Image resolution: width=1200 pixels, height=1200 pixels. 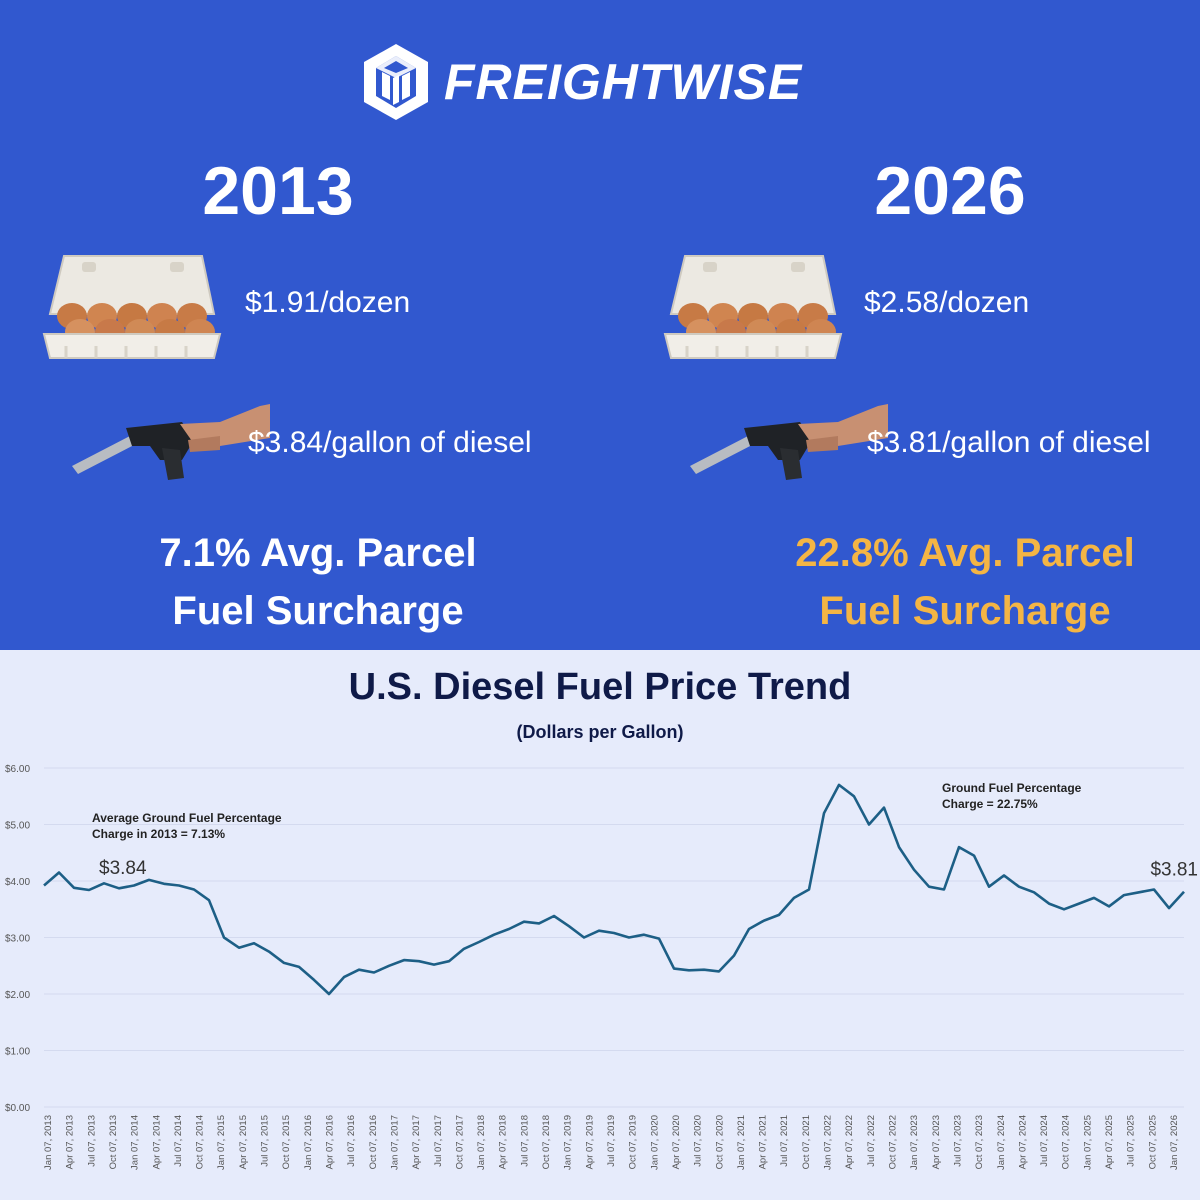 What do you see at coordinates (965, 611) in the screenshot?
I see `surcharge-right-line2: Fuel Surcharge` at bounding box center [965, 611].